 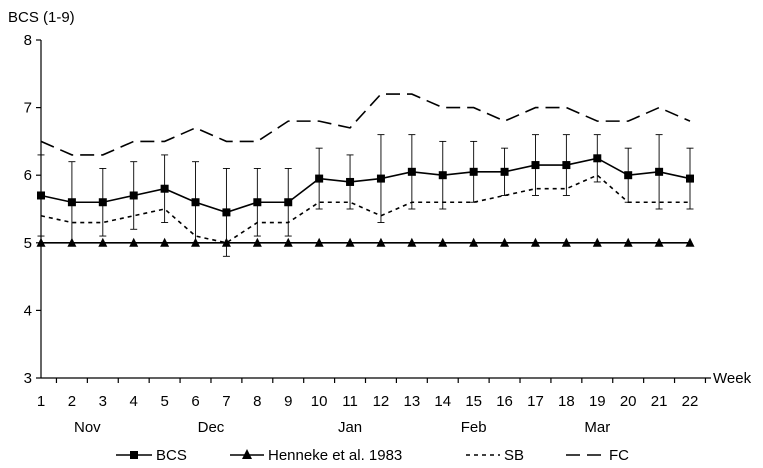 I want to click on y-tick-label: 4, so click(x=28, y=310).